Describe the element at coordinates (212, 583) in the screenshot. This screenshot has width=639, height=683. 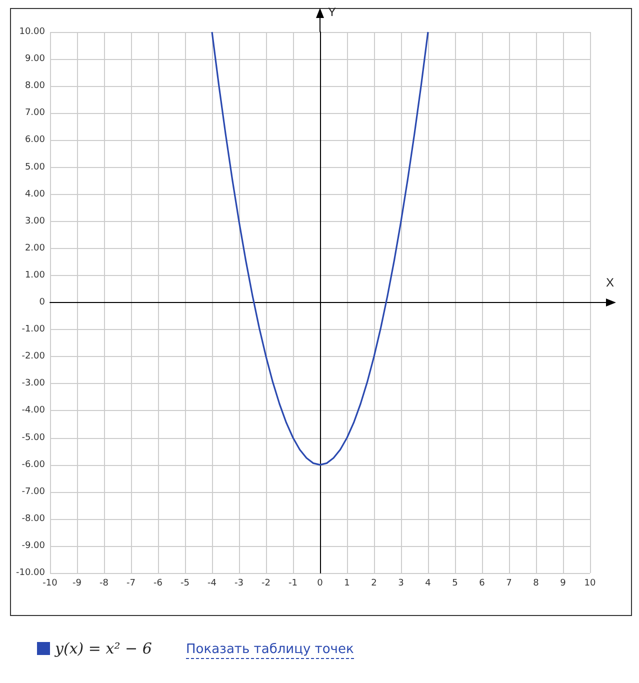
I see `x-tick-label: -4` at that location.